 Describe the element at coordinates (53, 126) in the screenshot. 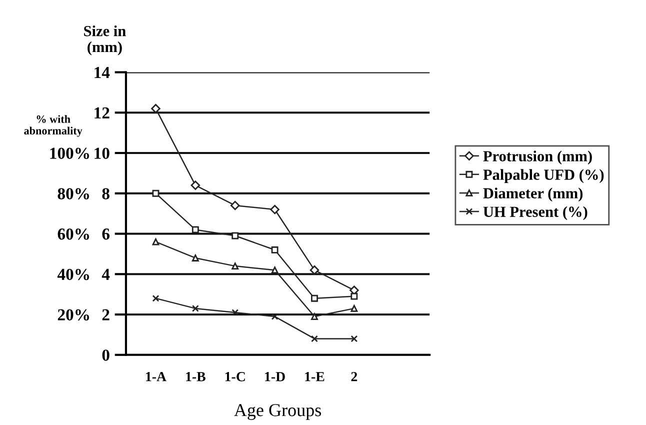

I see `y2-axis-title: % with abnormality` at that location.